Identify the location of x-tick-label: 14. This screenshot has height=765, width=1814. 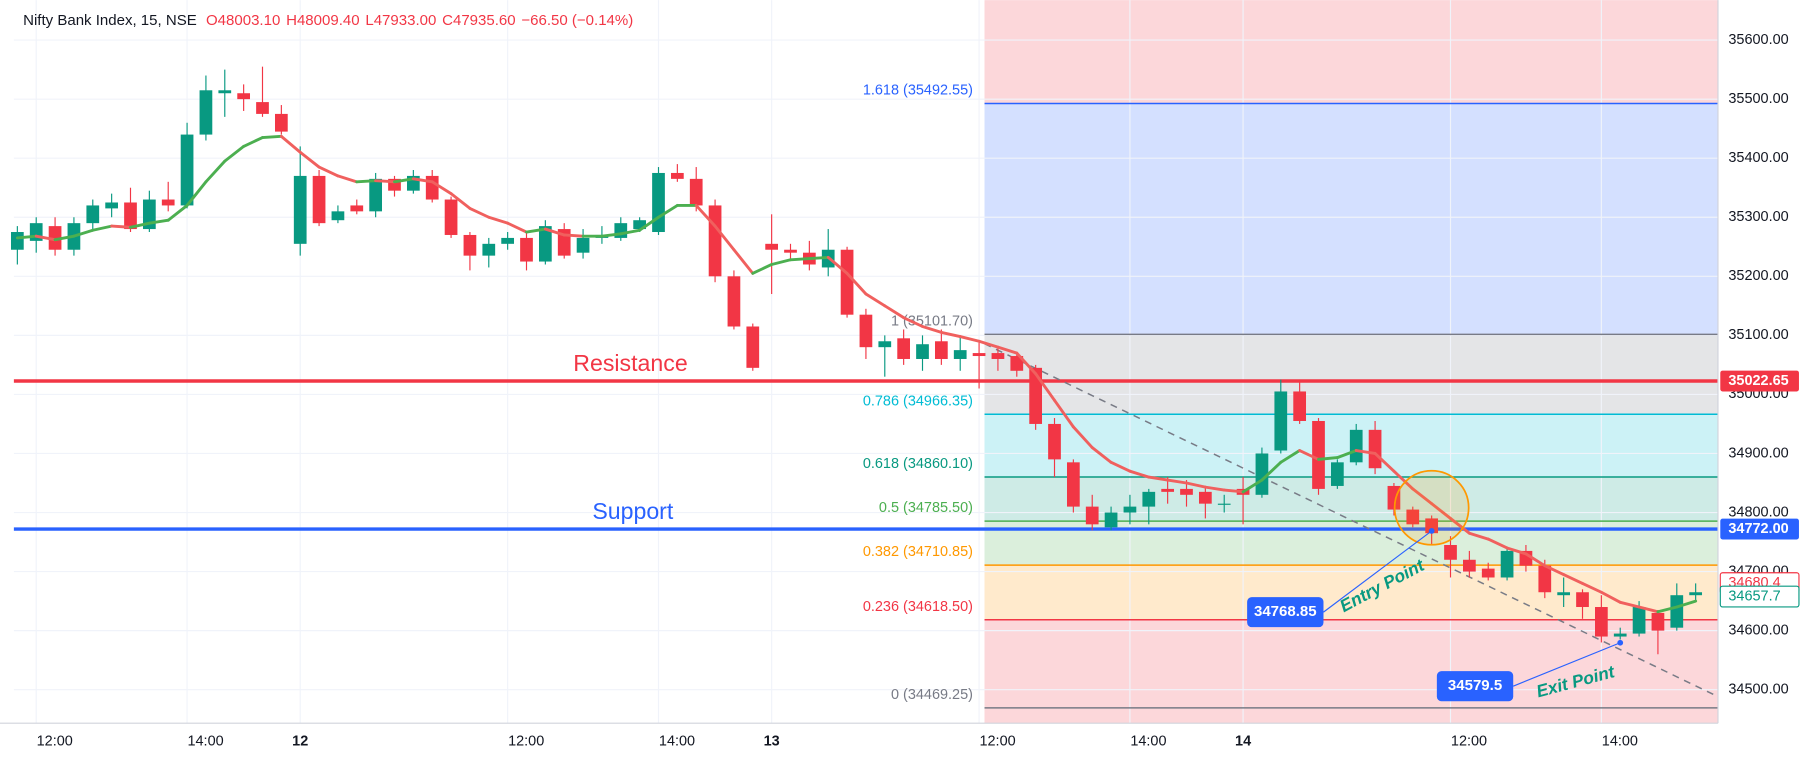
(1243, 742).